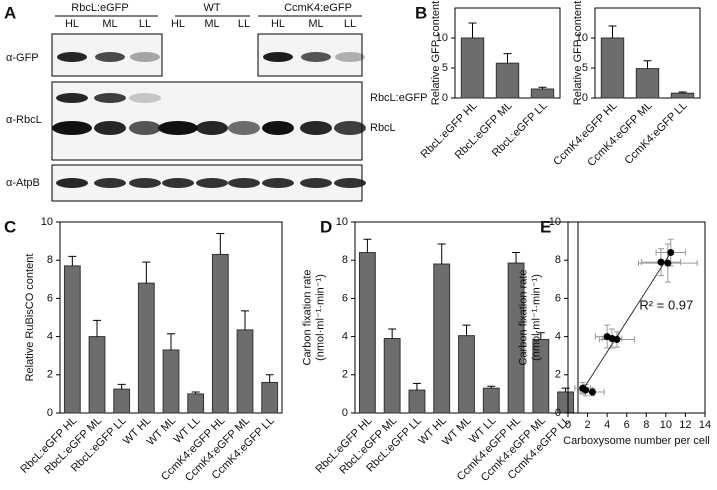 The width and height of the screenshot is (717, 490). Describe the element at coordinates (10, 12) in the screenshot. I see `panel-label: A` at that location.